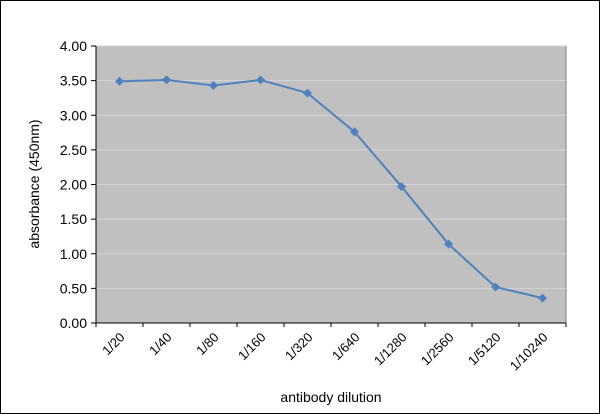 Image resolution: width=600 pixels, height=414 pixels. Describe the element at coordinates (207, 344) in the screenshot. I see `x-tick-label: 1/80` at that location.